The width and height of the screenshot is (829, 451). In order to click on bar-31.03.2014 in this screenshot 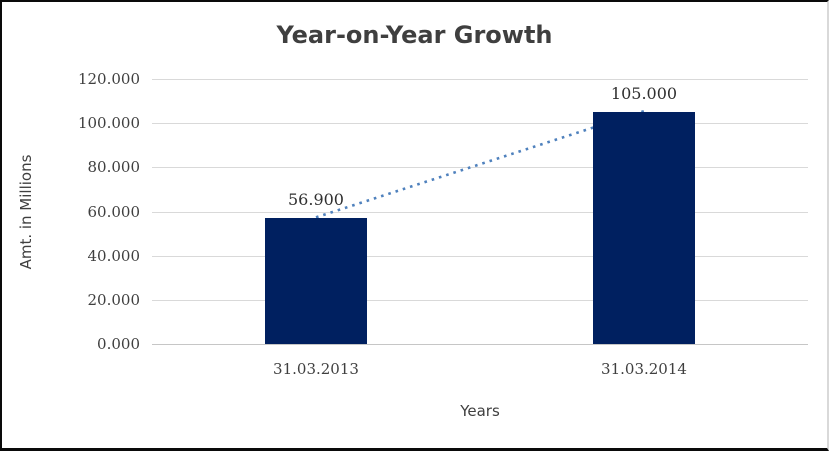, I will do `click(644, 228)`.